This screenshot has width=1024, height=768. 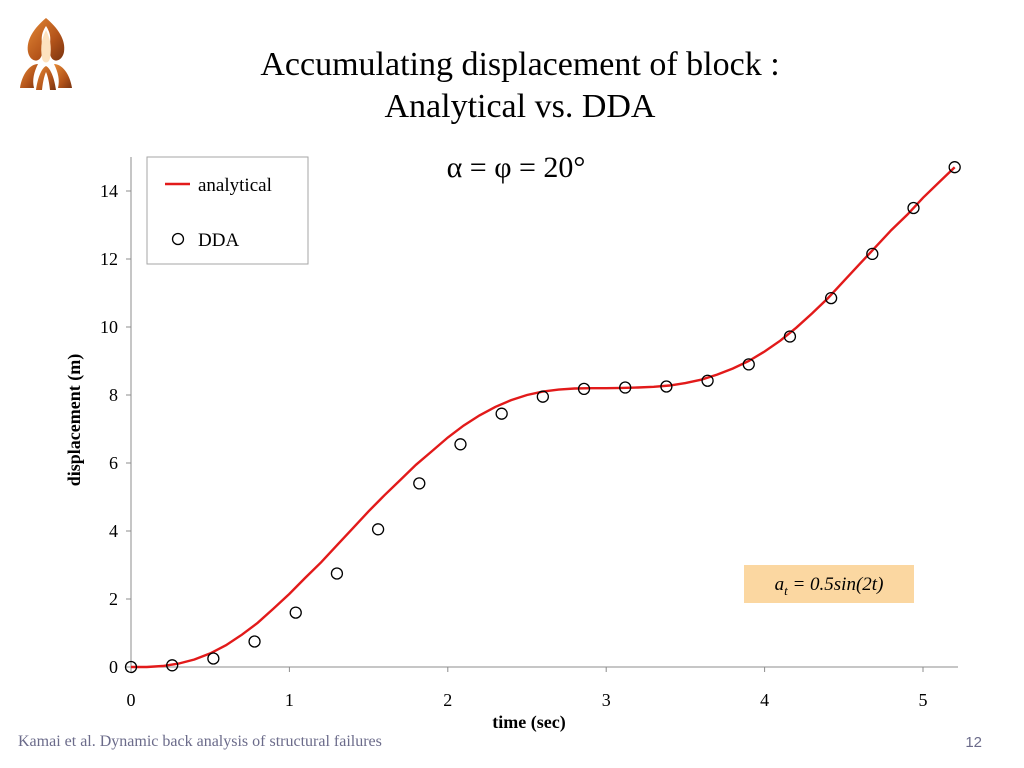 What do you see at coordinates (923, 700) in the screenshot?
I see `x-tick-label: 5` at bounding box center [923, 700].